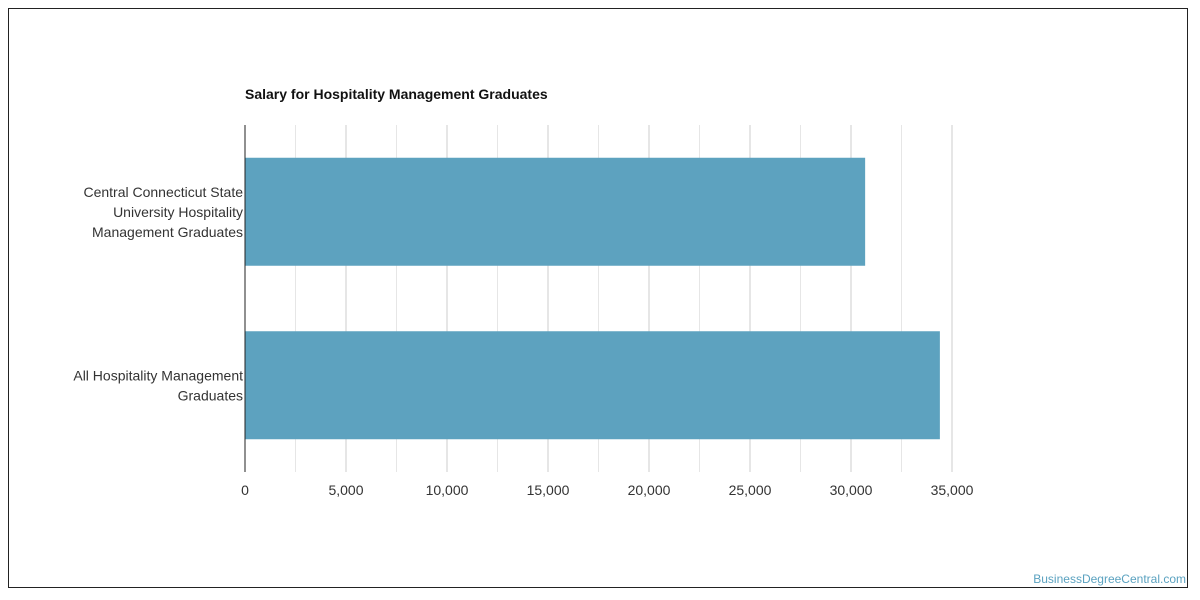  Describe the element at coordinates (952, 490) in the screenshot. I see `x-tick-label: 35,000` at that location.